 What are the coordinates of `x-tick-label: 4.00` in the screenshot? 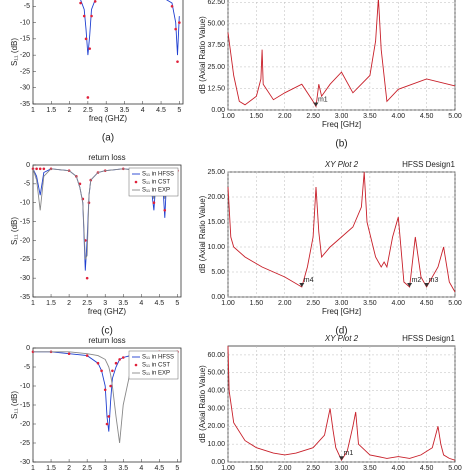 It's located at (398, 468).